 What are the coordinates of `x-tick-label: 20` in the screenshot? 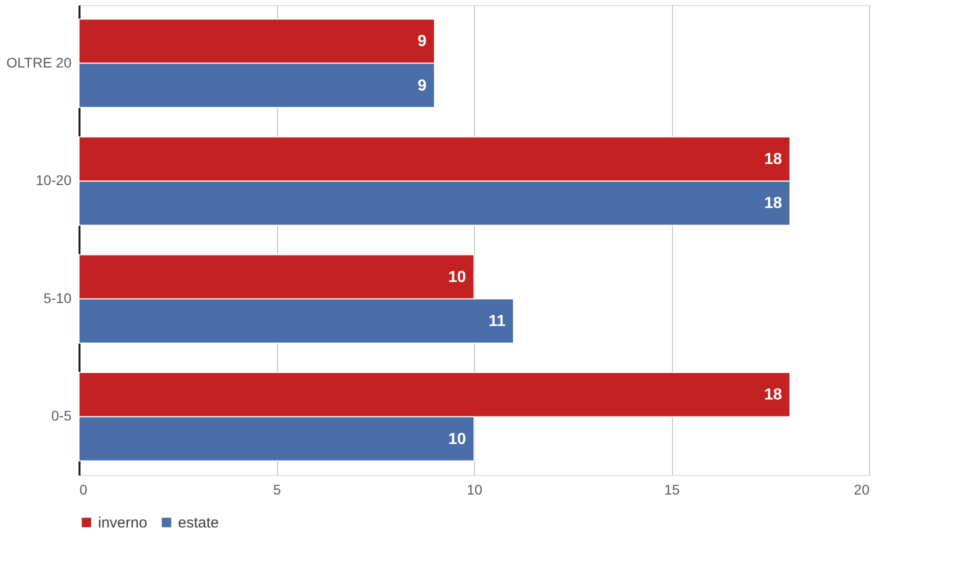 It's located at (862, 490).